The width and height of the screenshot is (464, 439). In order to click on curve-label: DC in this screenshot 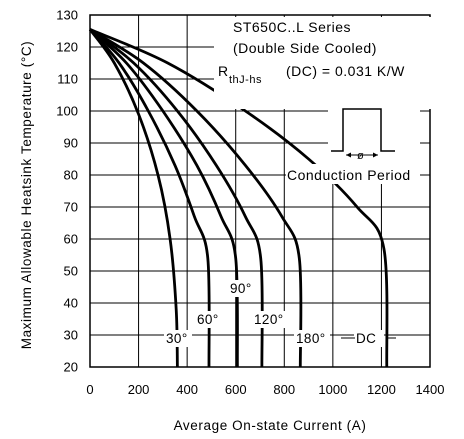, I will do `click(366, 338)`.